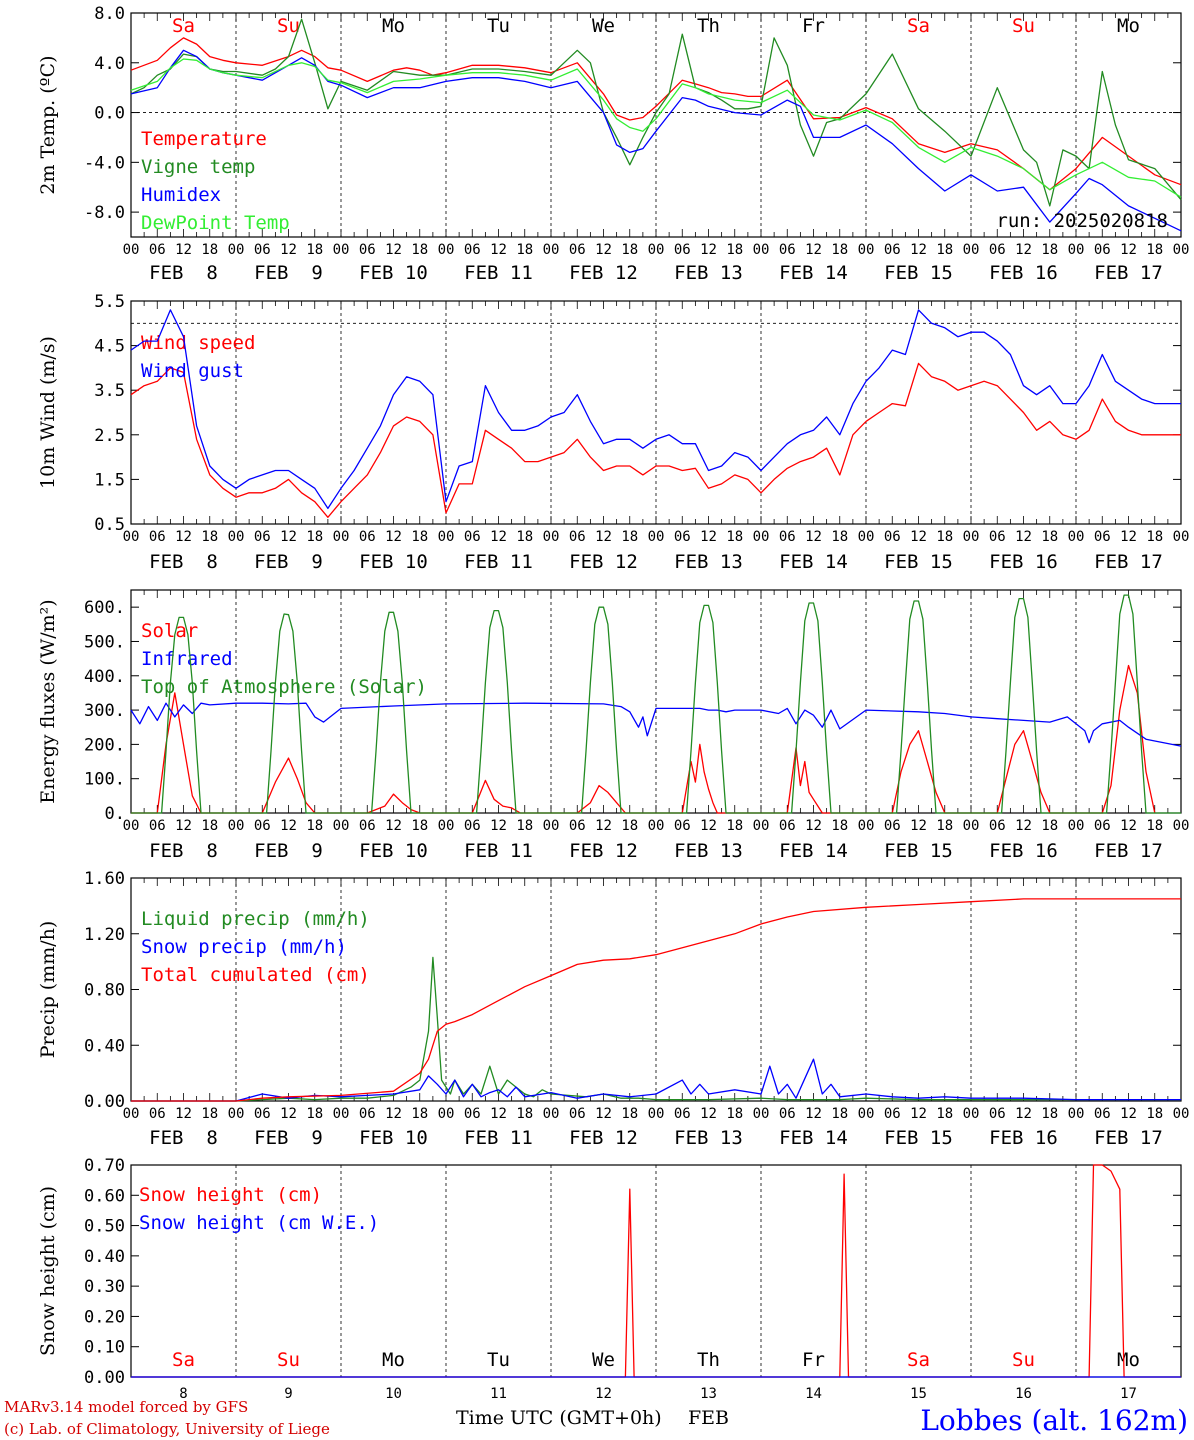  I want to click on y-tick-label: 8.0, so click(109, 14).